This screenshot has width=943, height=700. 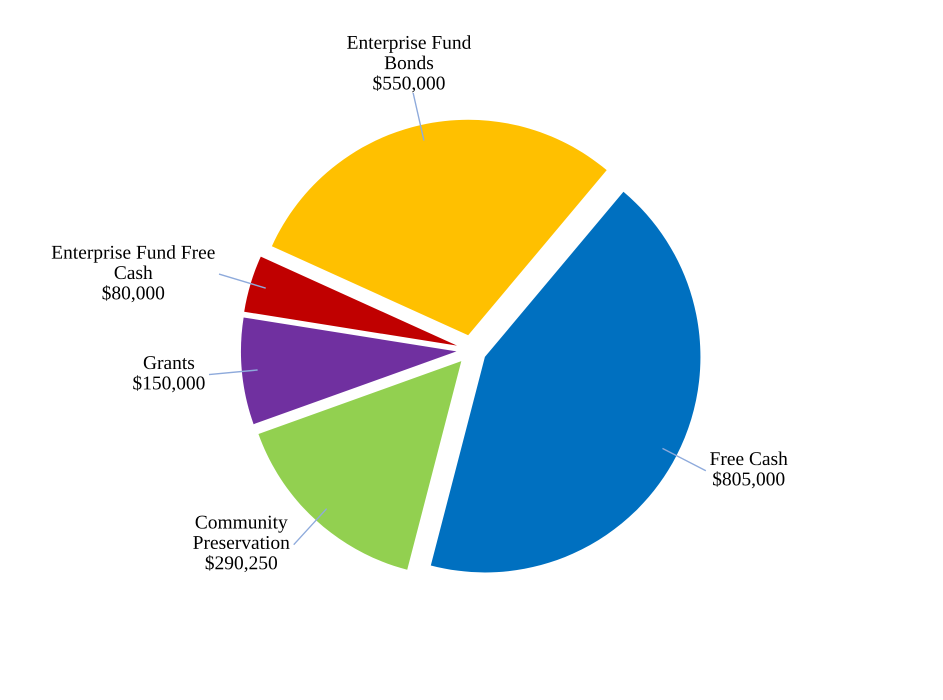 I want to click on data-label: $805,000, so click(x=748, y=479).